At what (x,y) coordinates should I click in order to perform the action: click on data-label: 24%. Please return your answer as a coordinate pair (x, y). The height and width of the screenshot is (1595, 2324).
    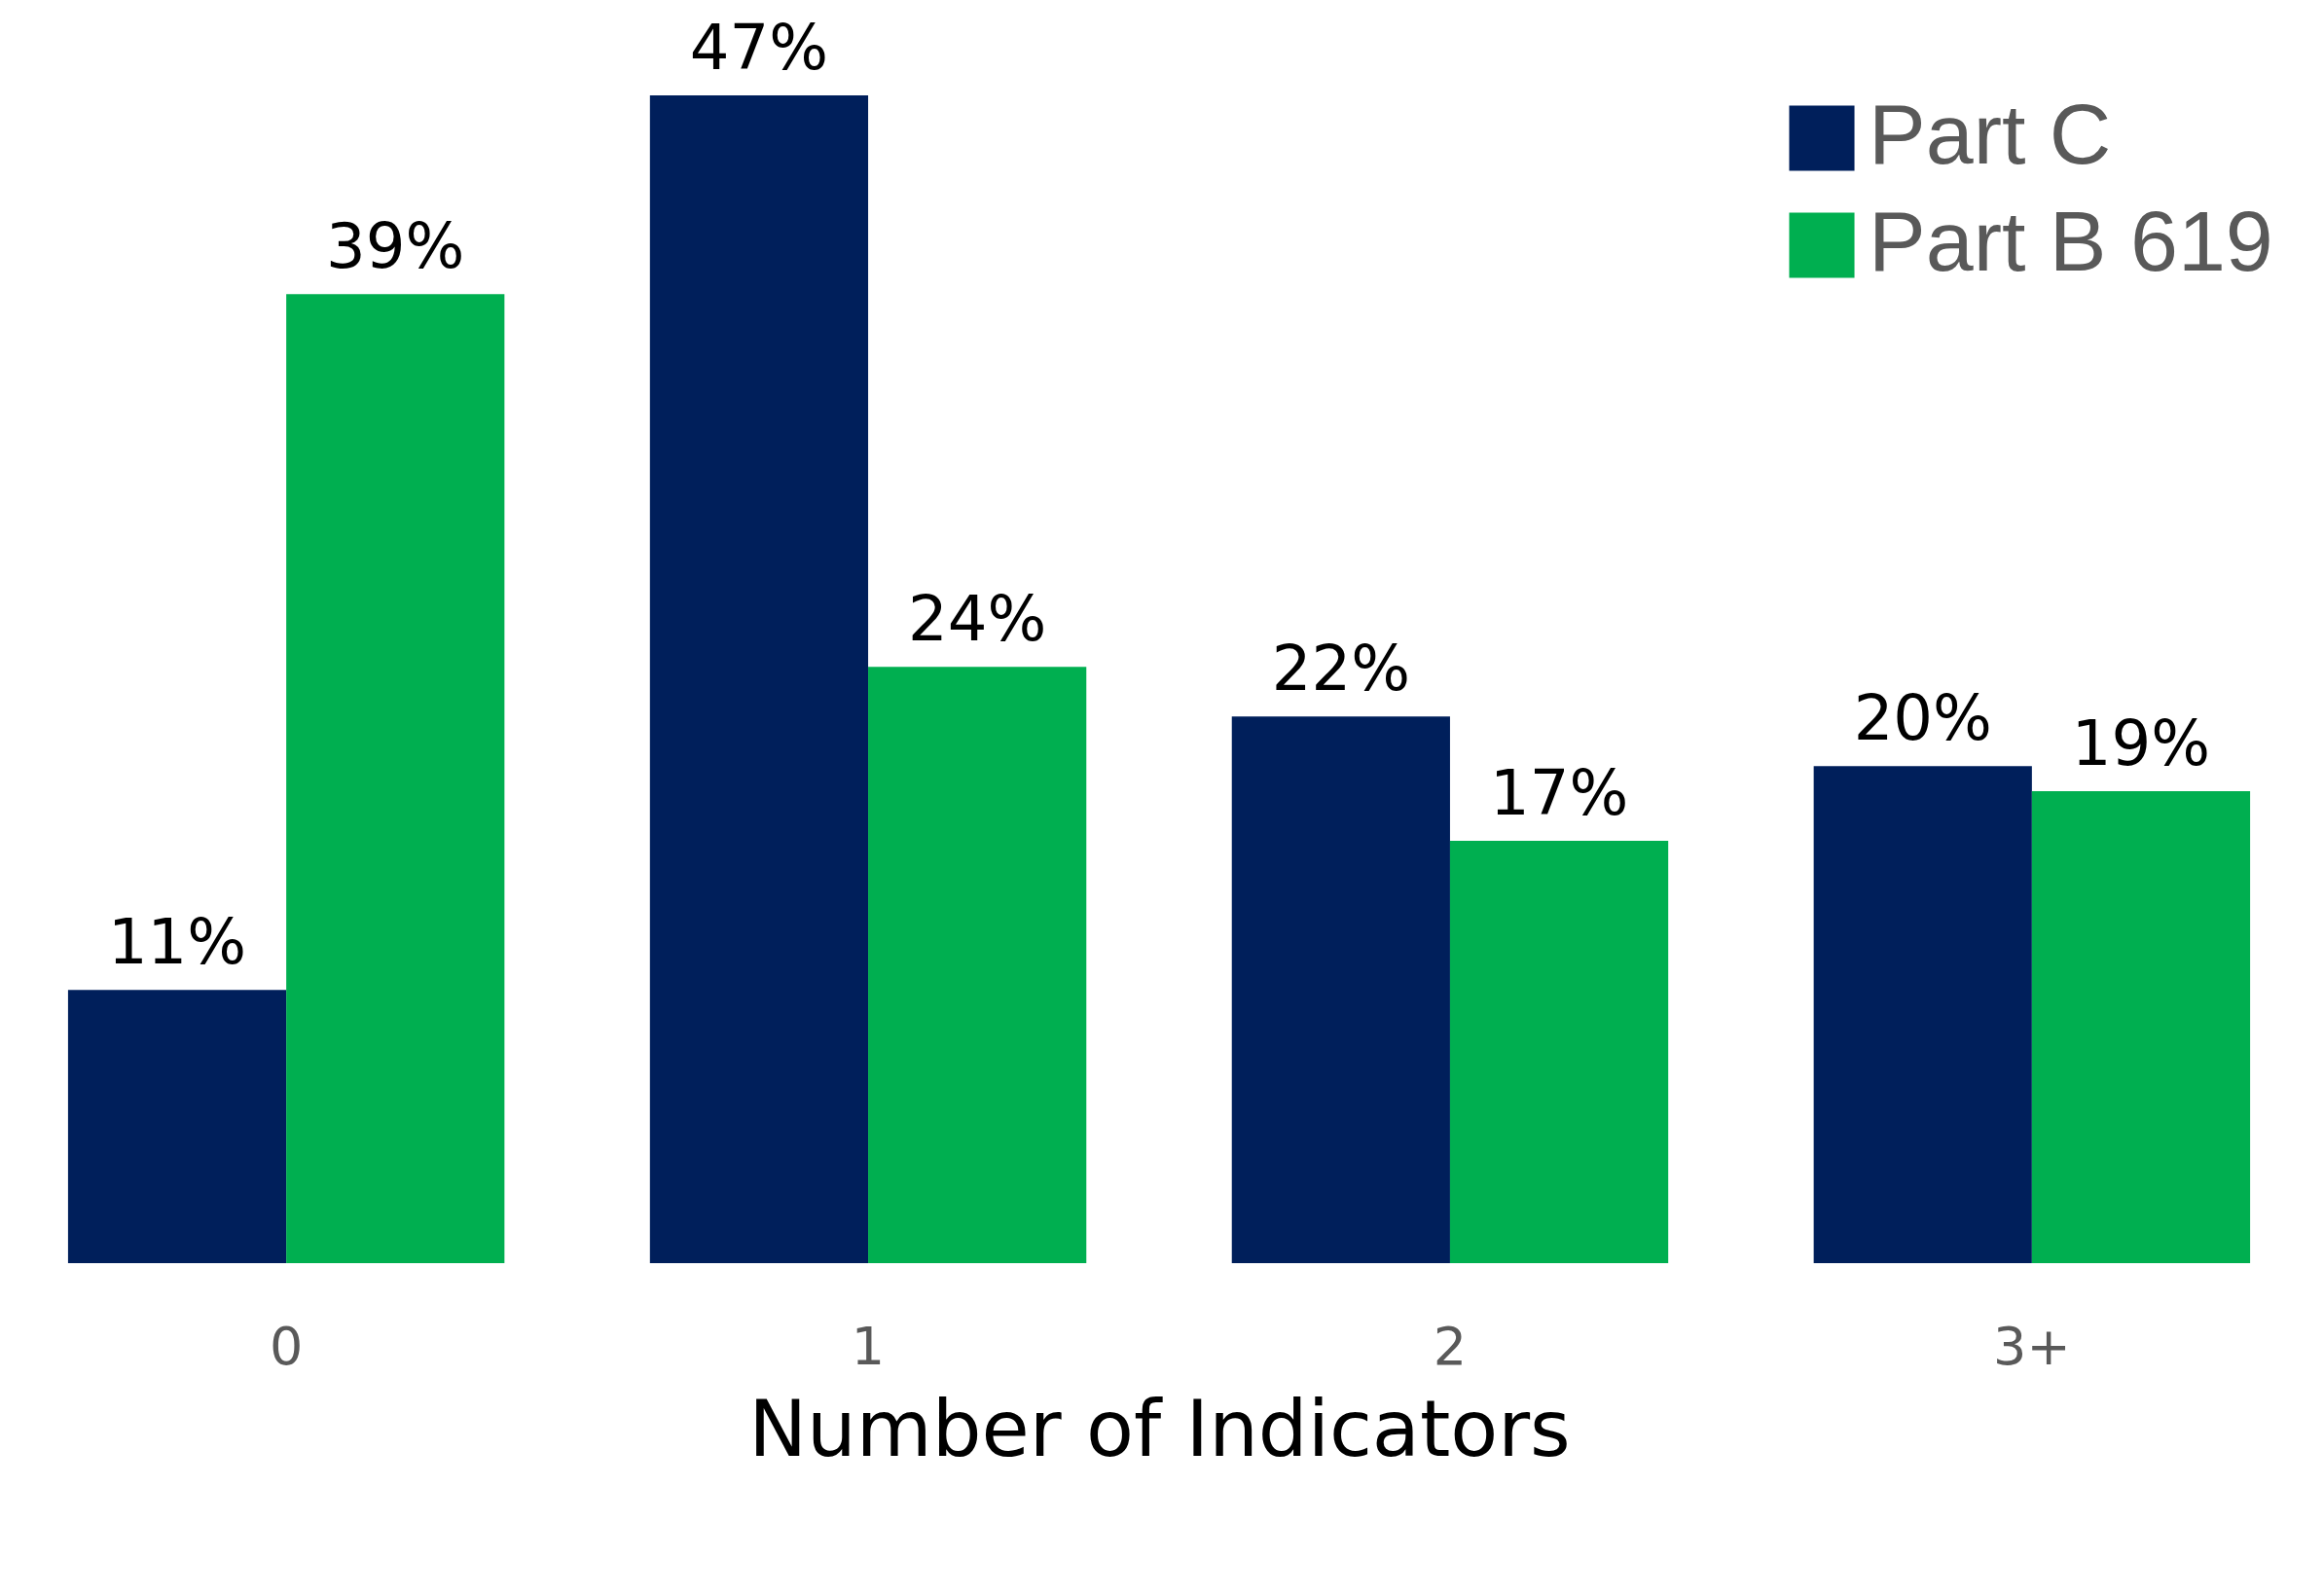
    Looking at the image, I should click on (977, 619).